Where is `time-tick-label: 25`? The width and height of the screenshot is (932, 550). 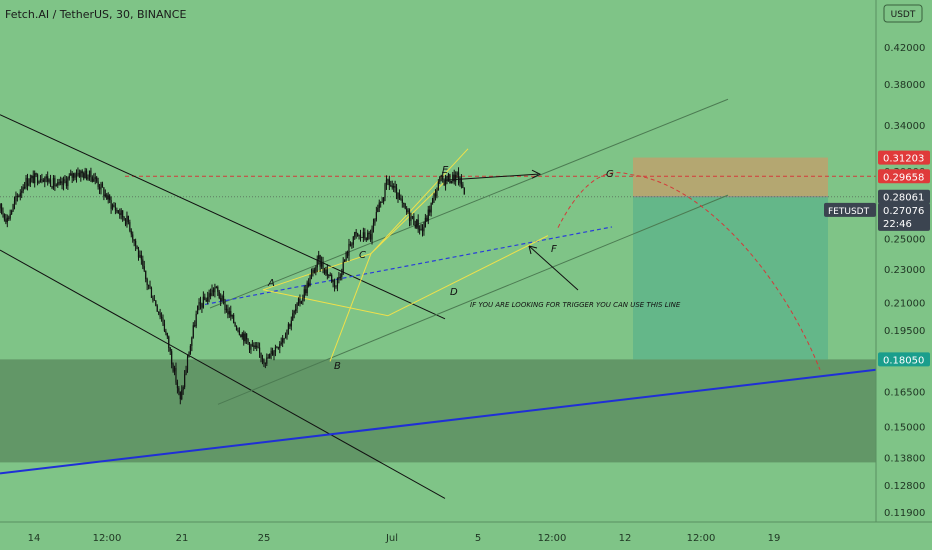 time-tick-label: 25 is located at coordinates (264, 538).